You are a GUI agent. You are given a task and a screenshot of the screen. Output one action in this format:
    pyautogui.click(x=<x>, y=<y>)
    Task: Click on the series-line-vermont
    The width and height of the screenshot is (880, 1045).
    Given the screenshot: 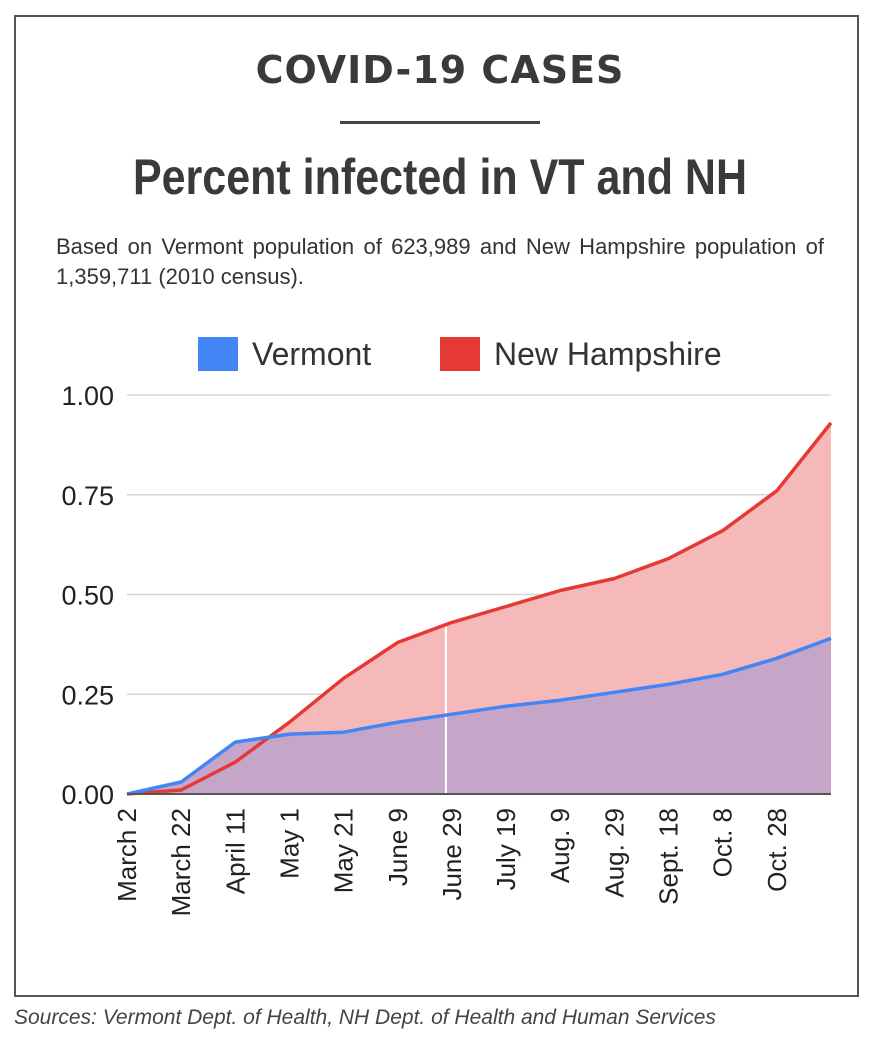 What is the action you would take?
    pyautogui.click(x=479, y=716)
    